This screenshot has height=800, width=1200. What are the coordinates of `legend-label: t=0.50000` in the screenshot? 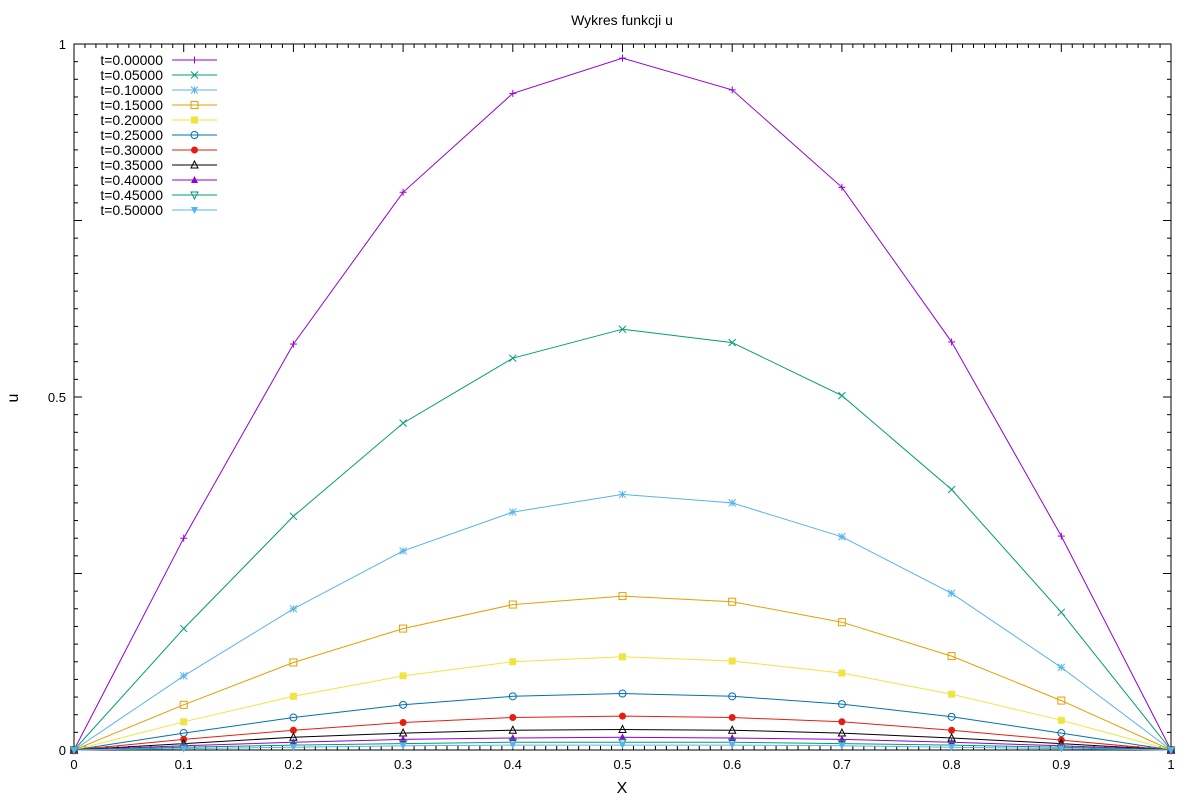 It's located at (131, 210).